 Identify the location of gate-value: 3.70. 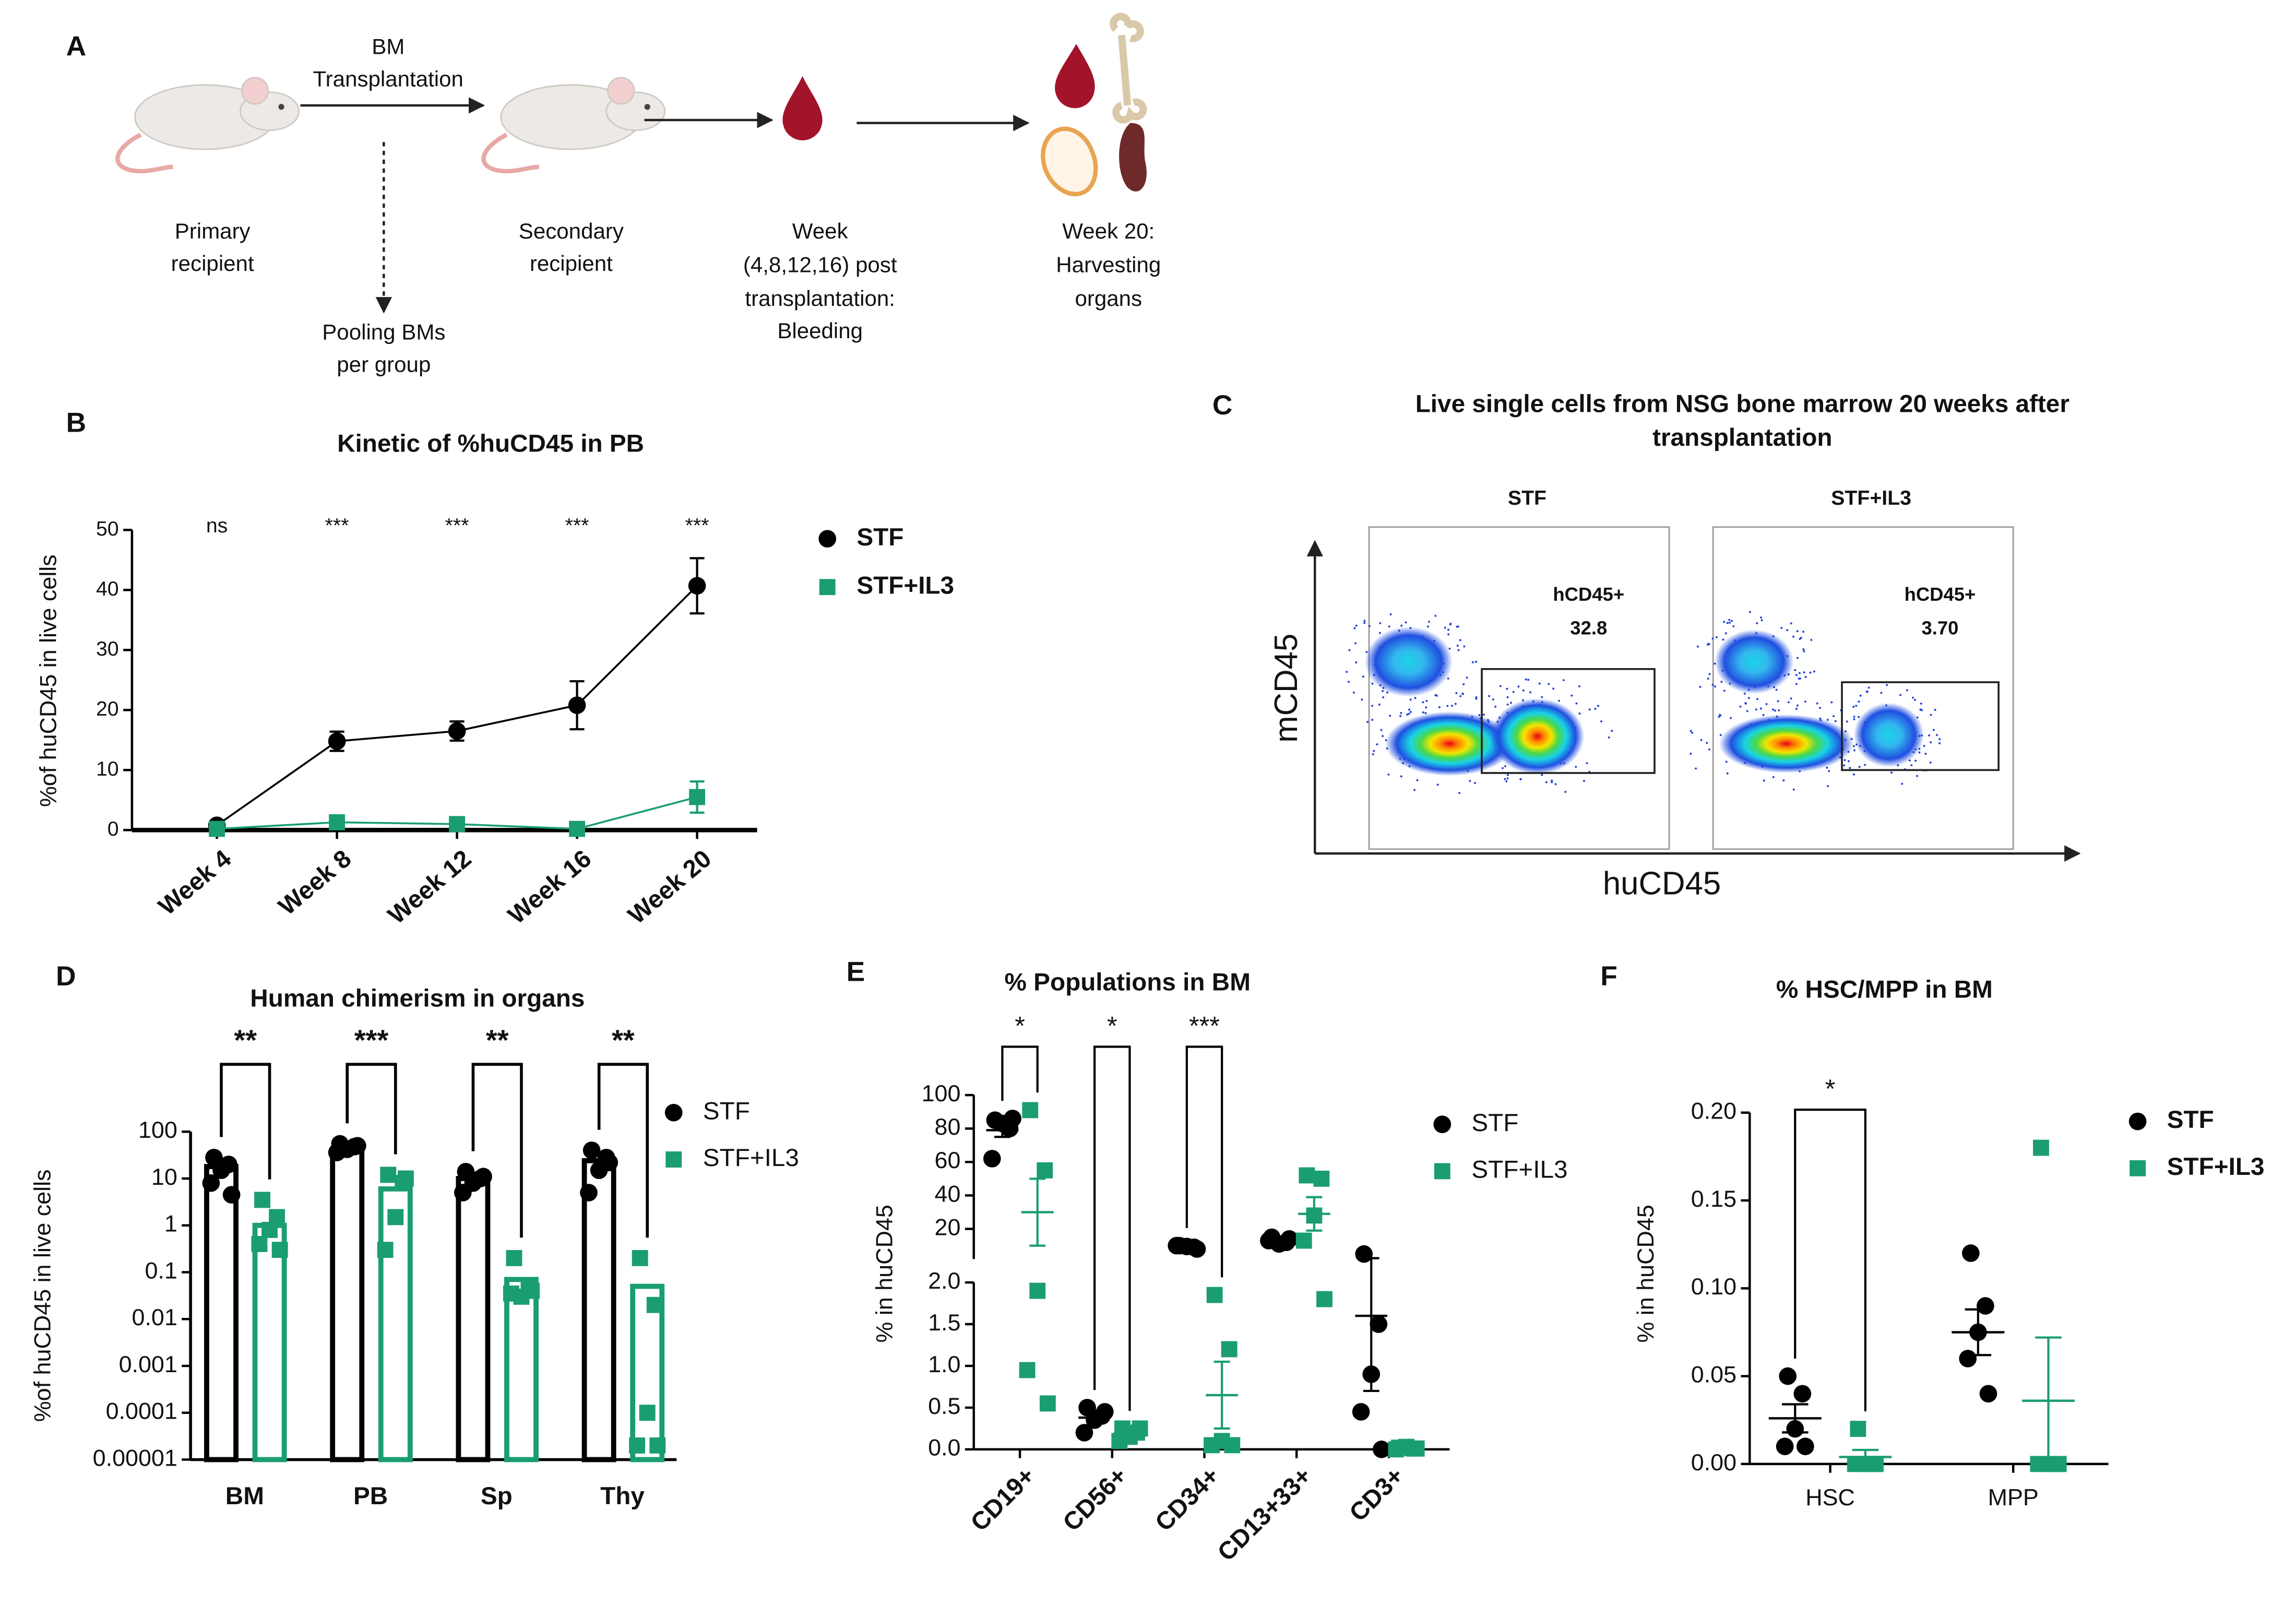
(1939, 628).